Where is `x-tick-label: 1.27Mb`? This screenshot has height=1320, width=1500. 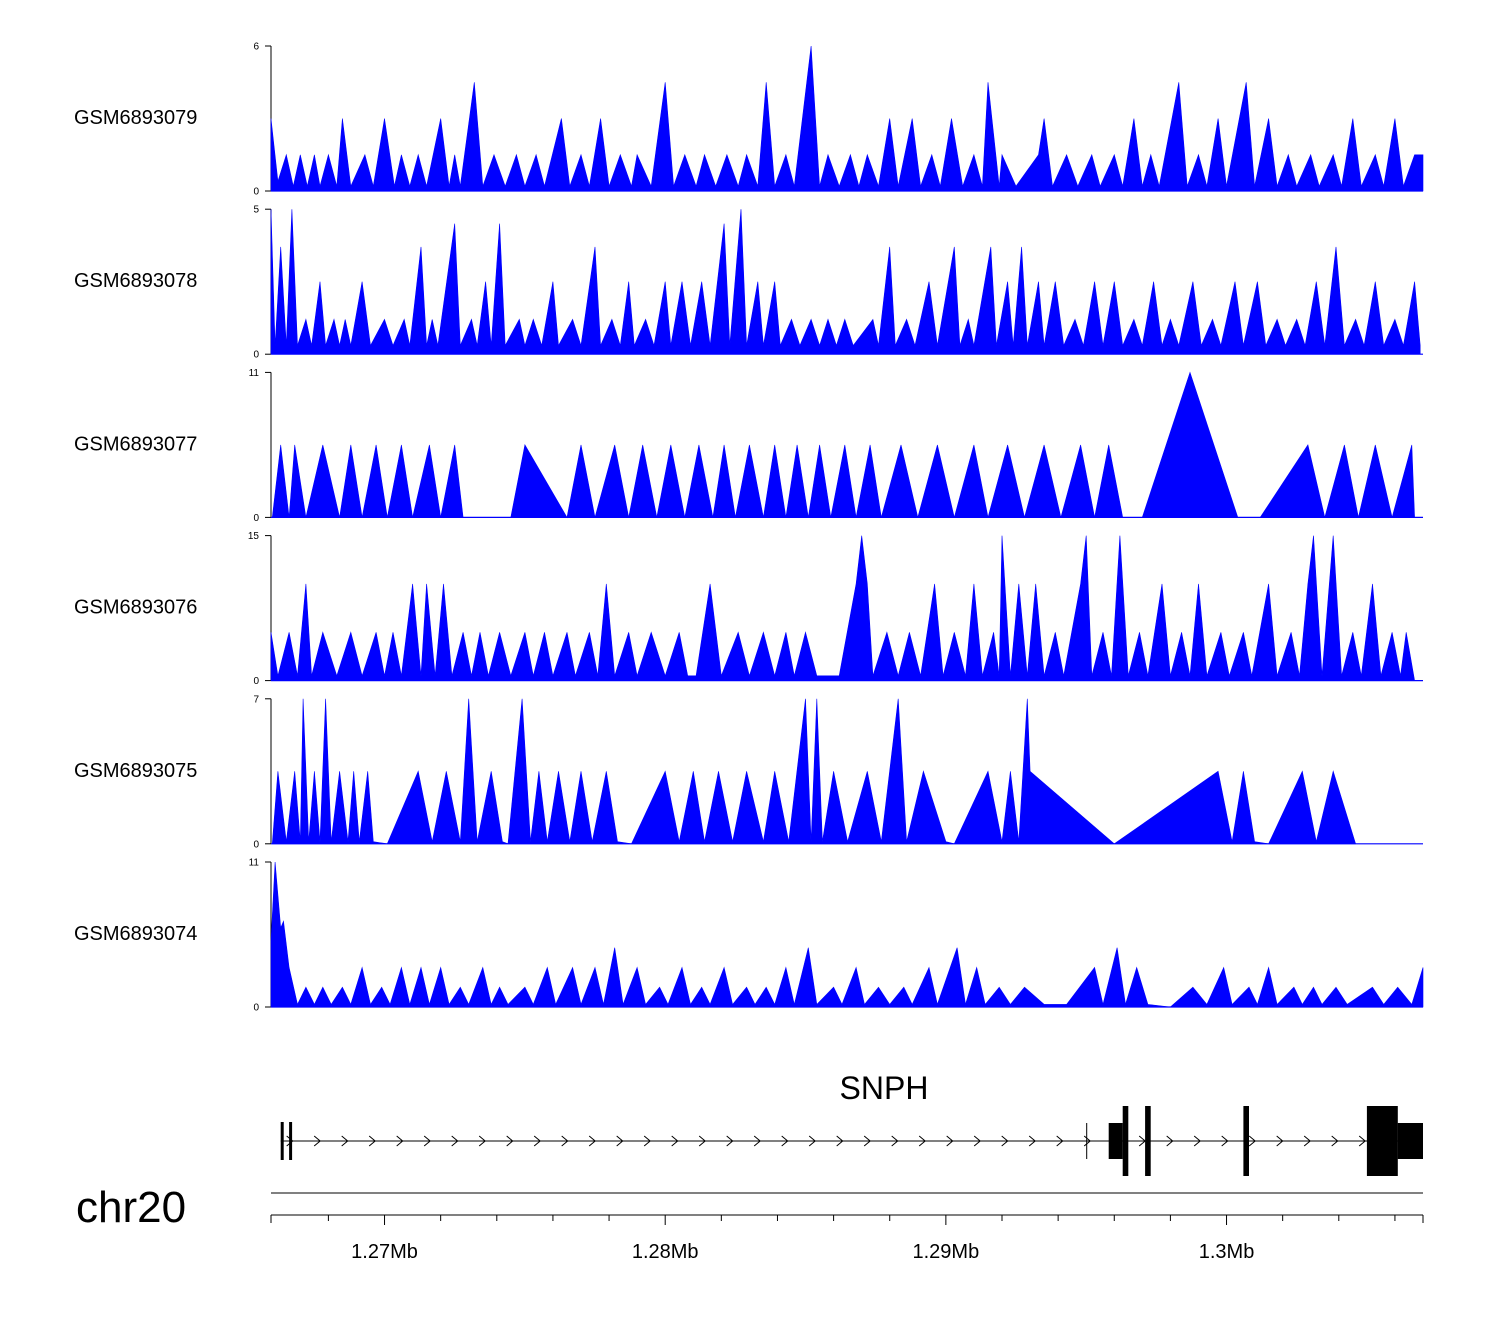 x-tick-label: 1.27Mb is located at coordinates (384, 1252).